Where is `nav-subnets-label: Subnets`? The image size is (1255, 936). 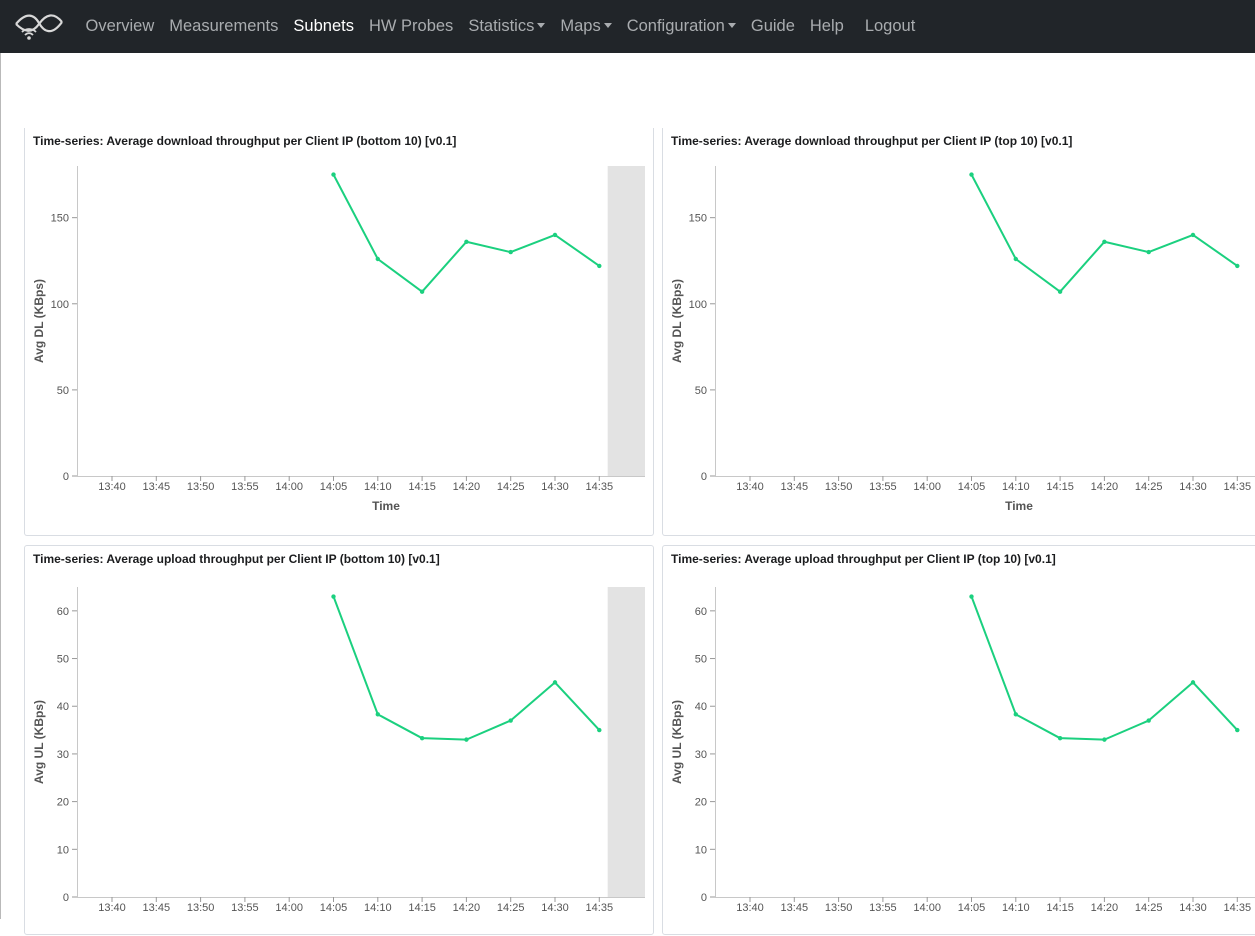
nav-subnets-label: Subnets is located at coordinates (323, 26).